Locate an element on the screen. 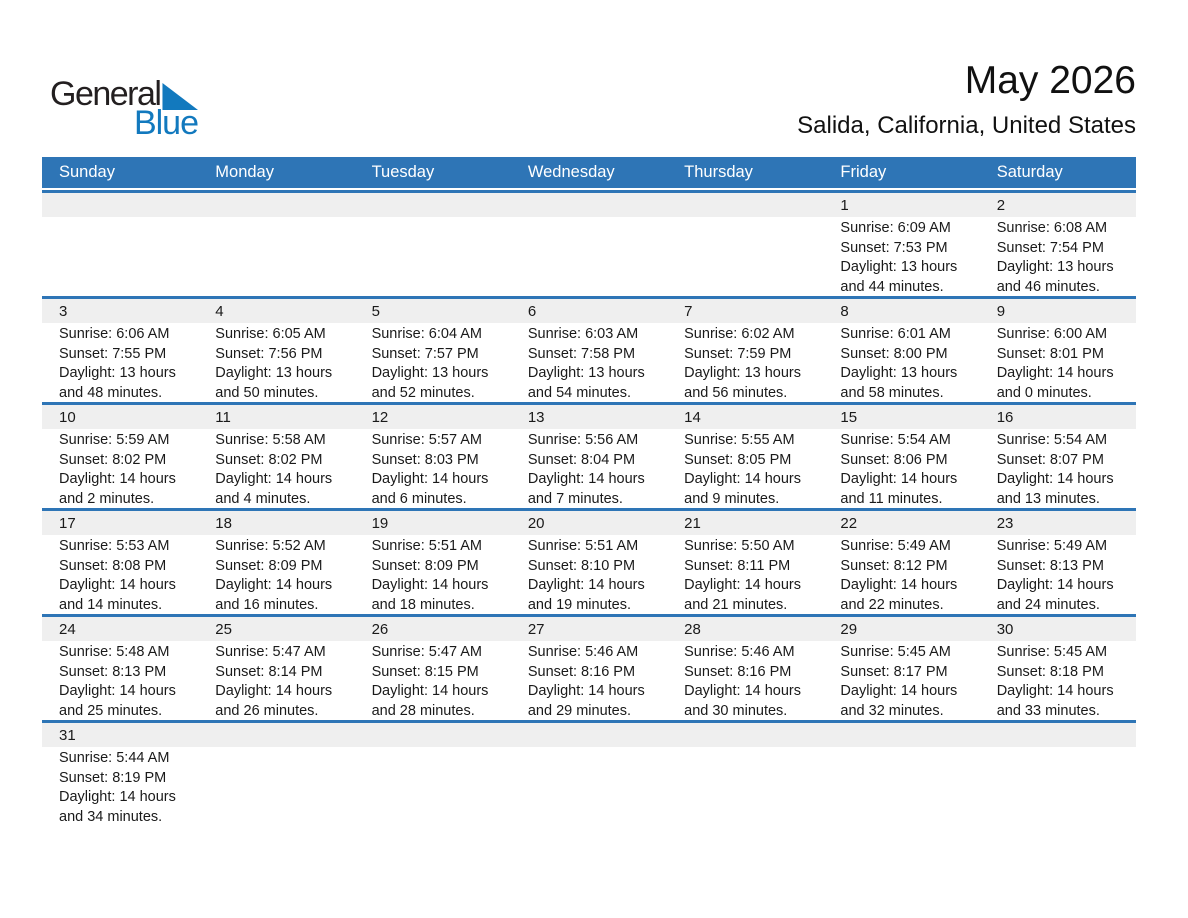  day-daylight-text: Daylight: 14 hours and 19 minutes. is located at coordinates (586, 595).